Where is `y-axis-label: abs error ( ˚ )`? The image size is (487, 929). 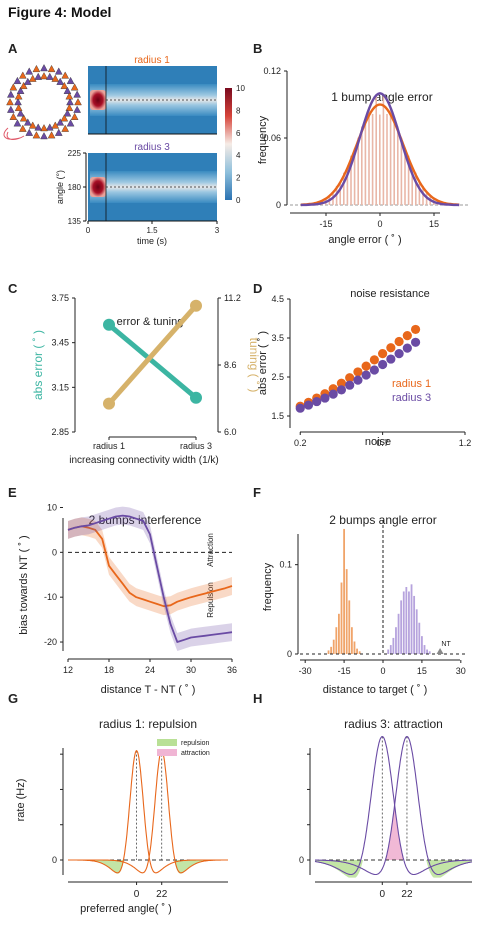
y-axis-label: abs error ( ˚ ) is located at coordinates (263, 363).